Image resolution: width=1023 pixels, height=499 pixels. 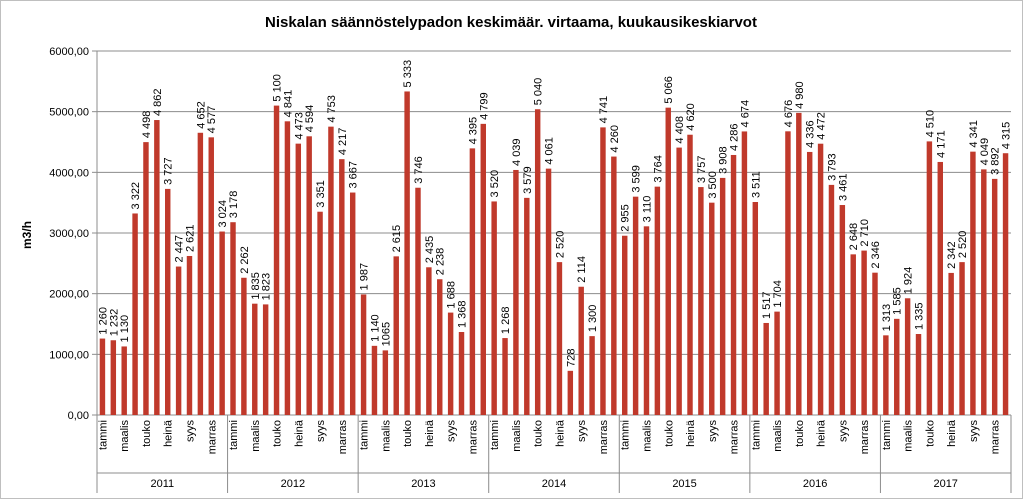 I want to click on data-label: 4 862, so click(x=158, y=103).